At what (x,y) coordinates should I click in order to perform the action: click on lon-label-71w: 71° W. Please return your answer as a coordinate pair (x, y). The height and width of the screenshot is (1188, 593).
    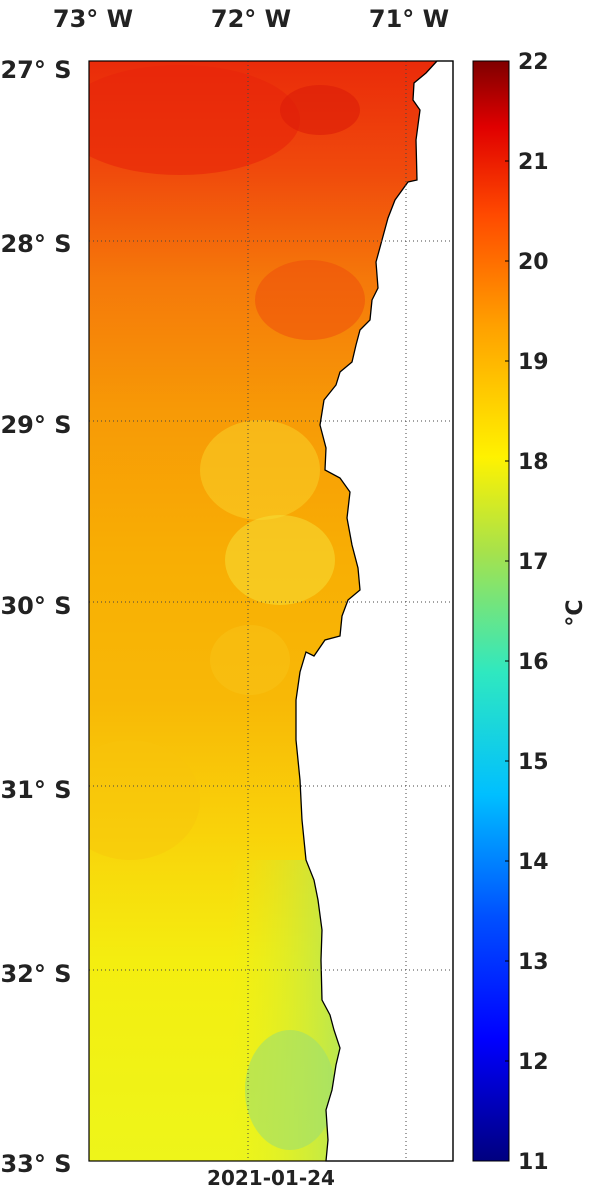
    Looking at the image, I should click on (409, 19).